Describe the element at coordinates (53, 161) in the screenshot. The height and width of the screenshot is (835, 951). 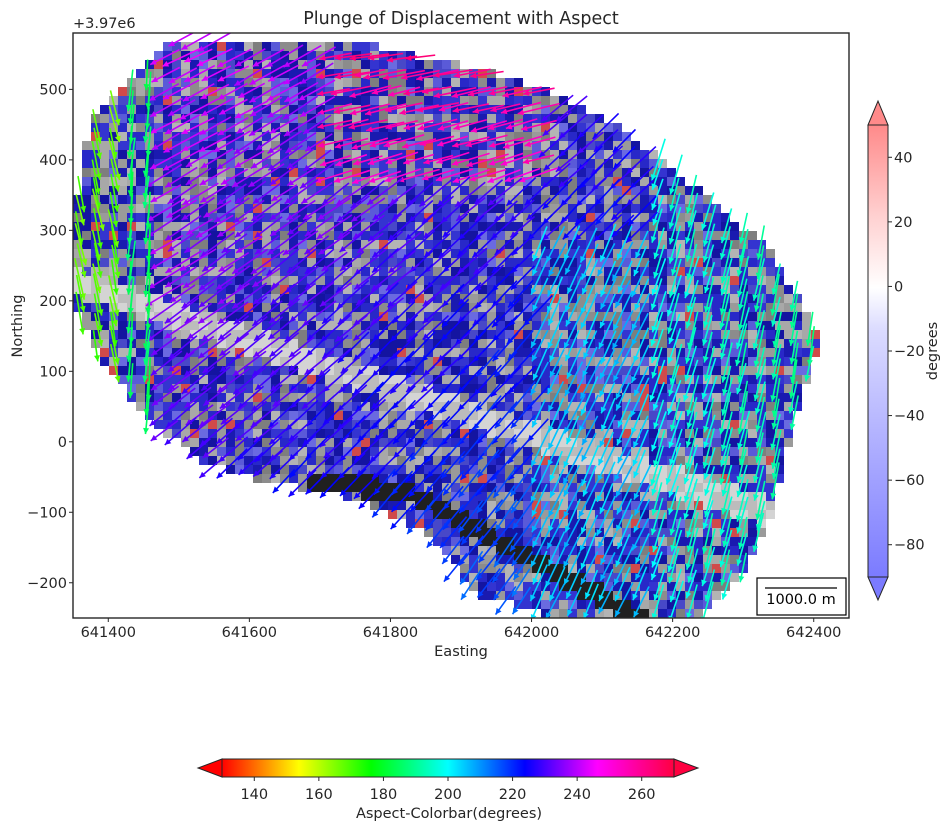
I see `y-tick-label: 400` at that location.